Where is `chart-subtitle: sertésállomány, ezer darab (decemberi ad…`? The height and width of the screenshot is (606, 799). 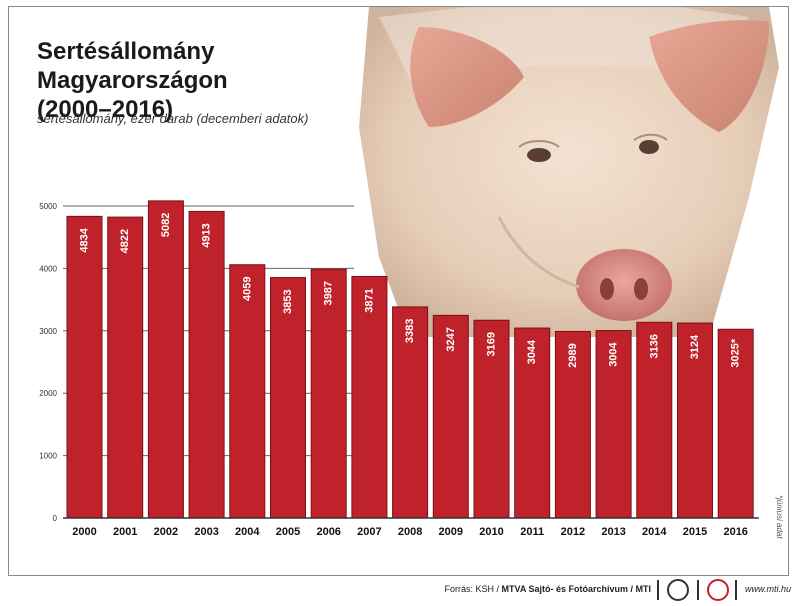 chart-subtitle: sertésállomány, ezer darab (decemberi ad… is located at coordinates (173, 118).